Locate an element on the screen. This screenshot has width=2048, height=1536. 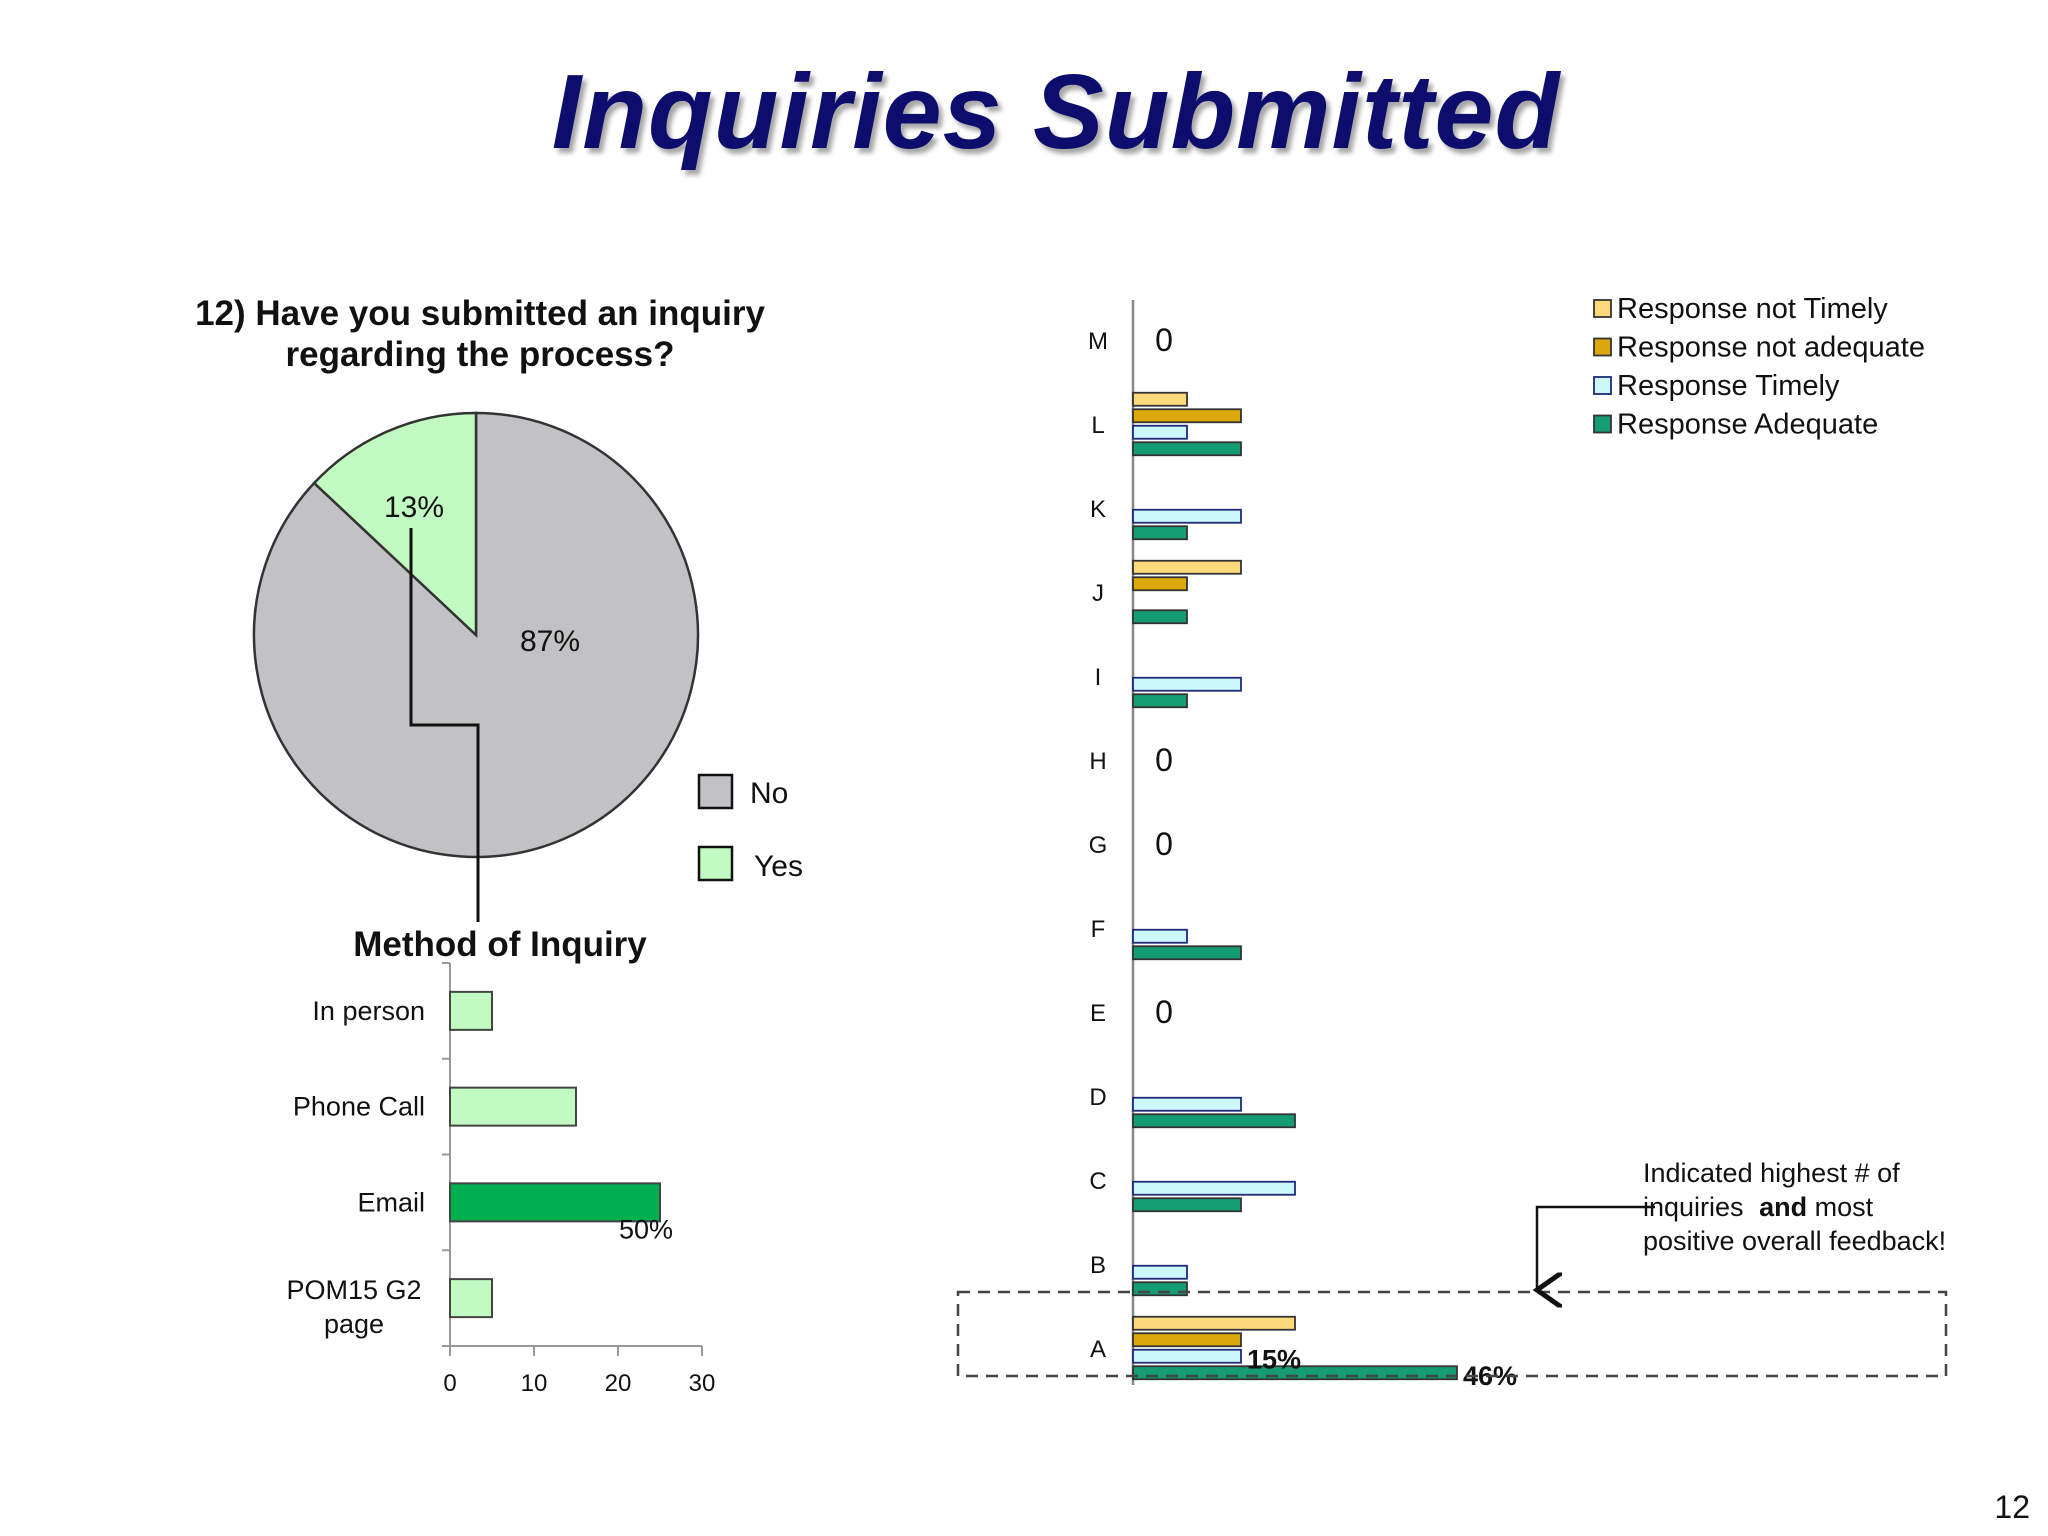
grouped-legend-label-response-not-timely: Response not Timely is located at coordinates (1752, 309).